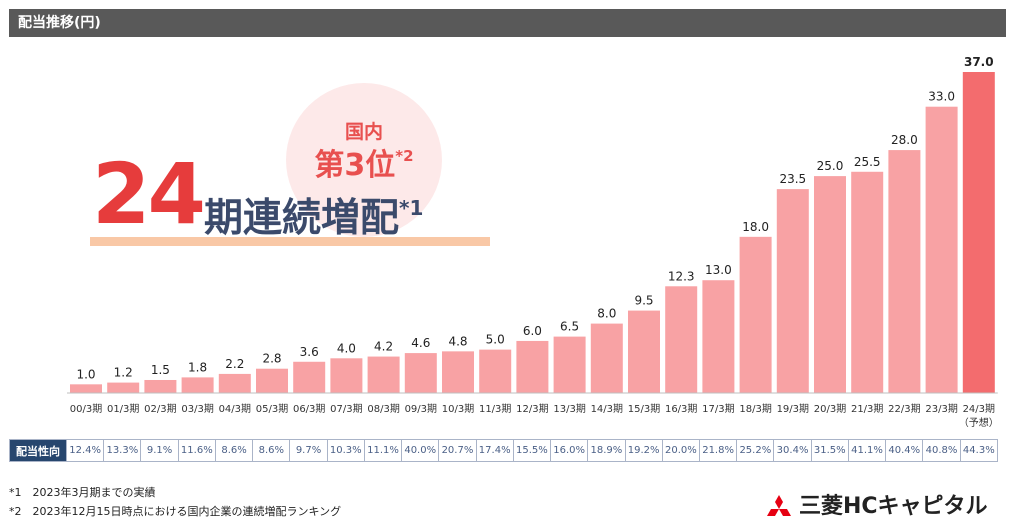 The width and height of the screenshot is (1015, 524). Describe the element at coordinates (420, 450) in the screenshot. I see `payout-ratio-cell: 40.0%` at that location.